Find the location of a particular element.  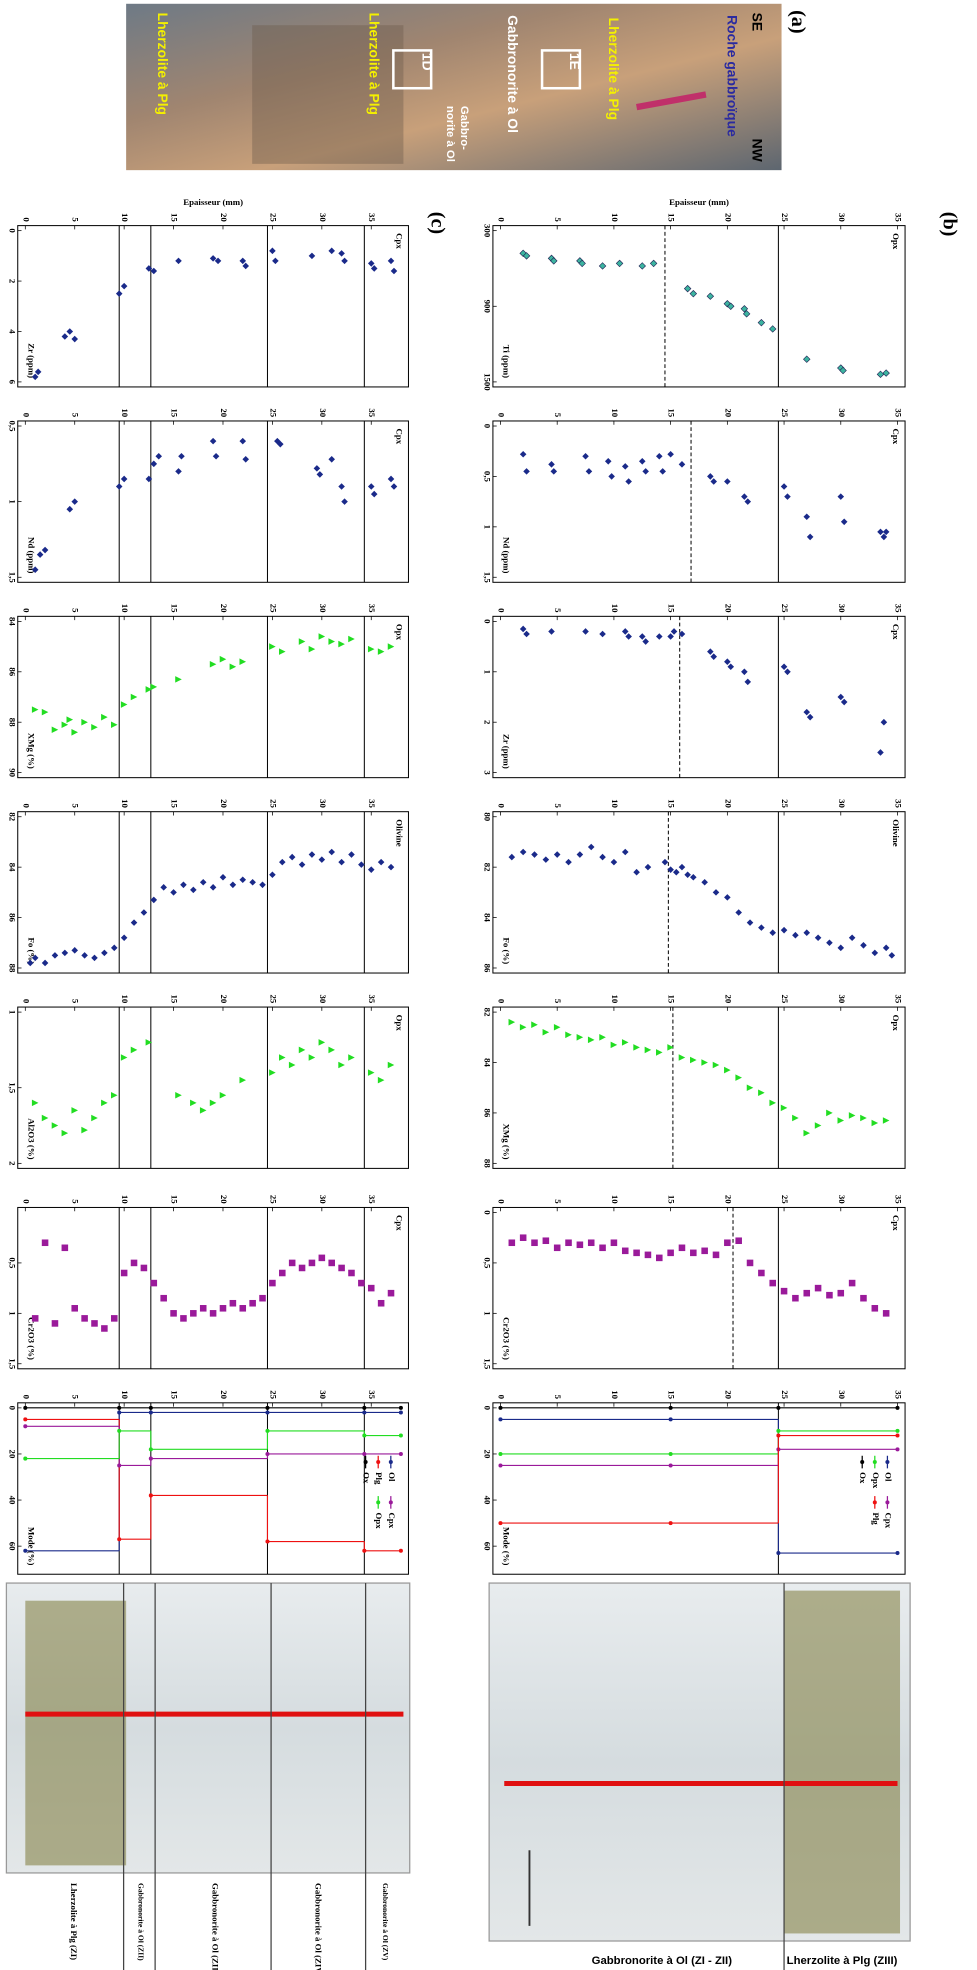

mineral-label: Opx is located at coordinates (896, 1023).